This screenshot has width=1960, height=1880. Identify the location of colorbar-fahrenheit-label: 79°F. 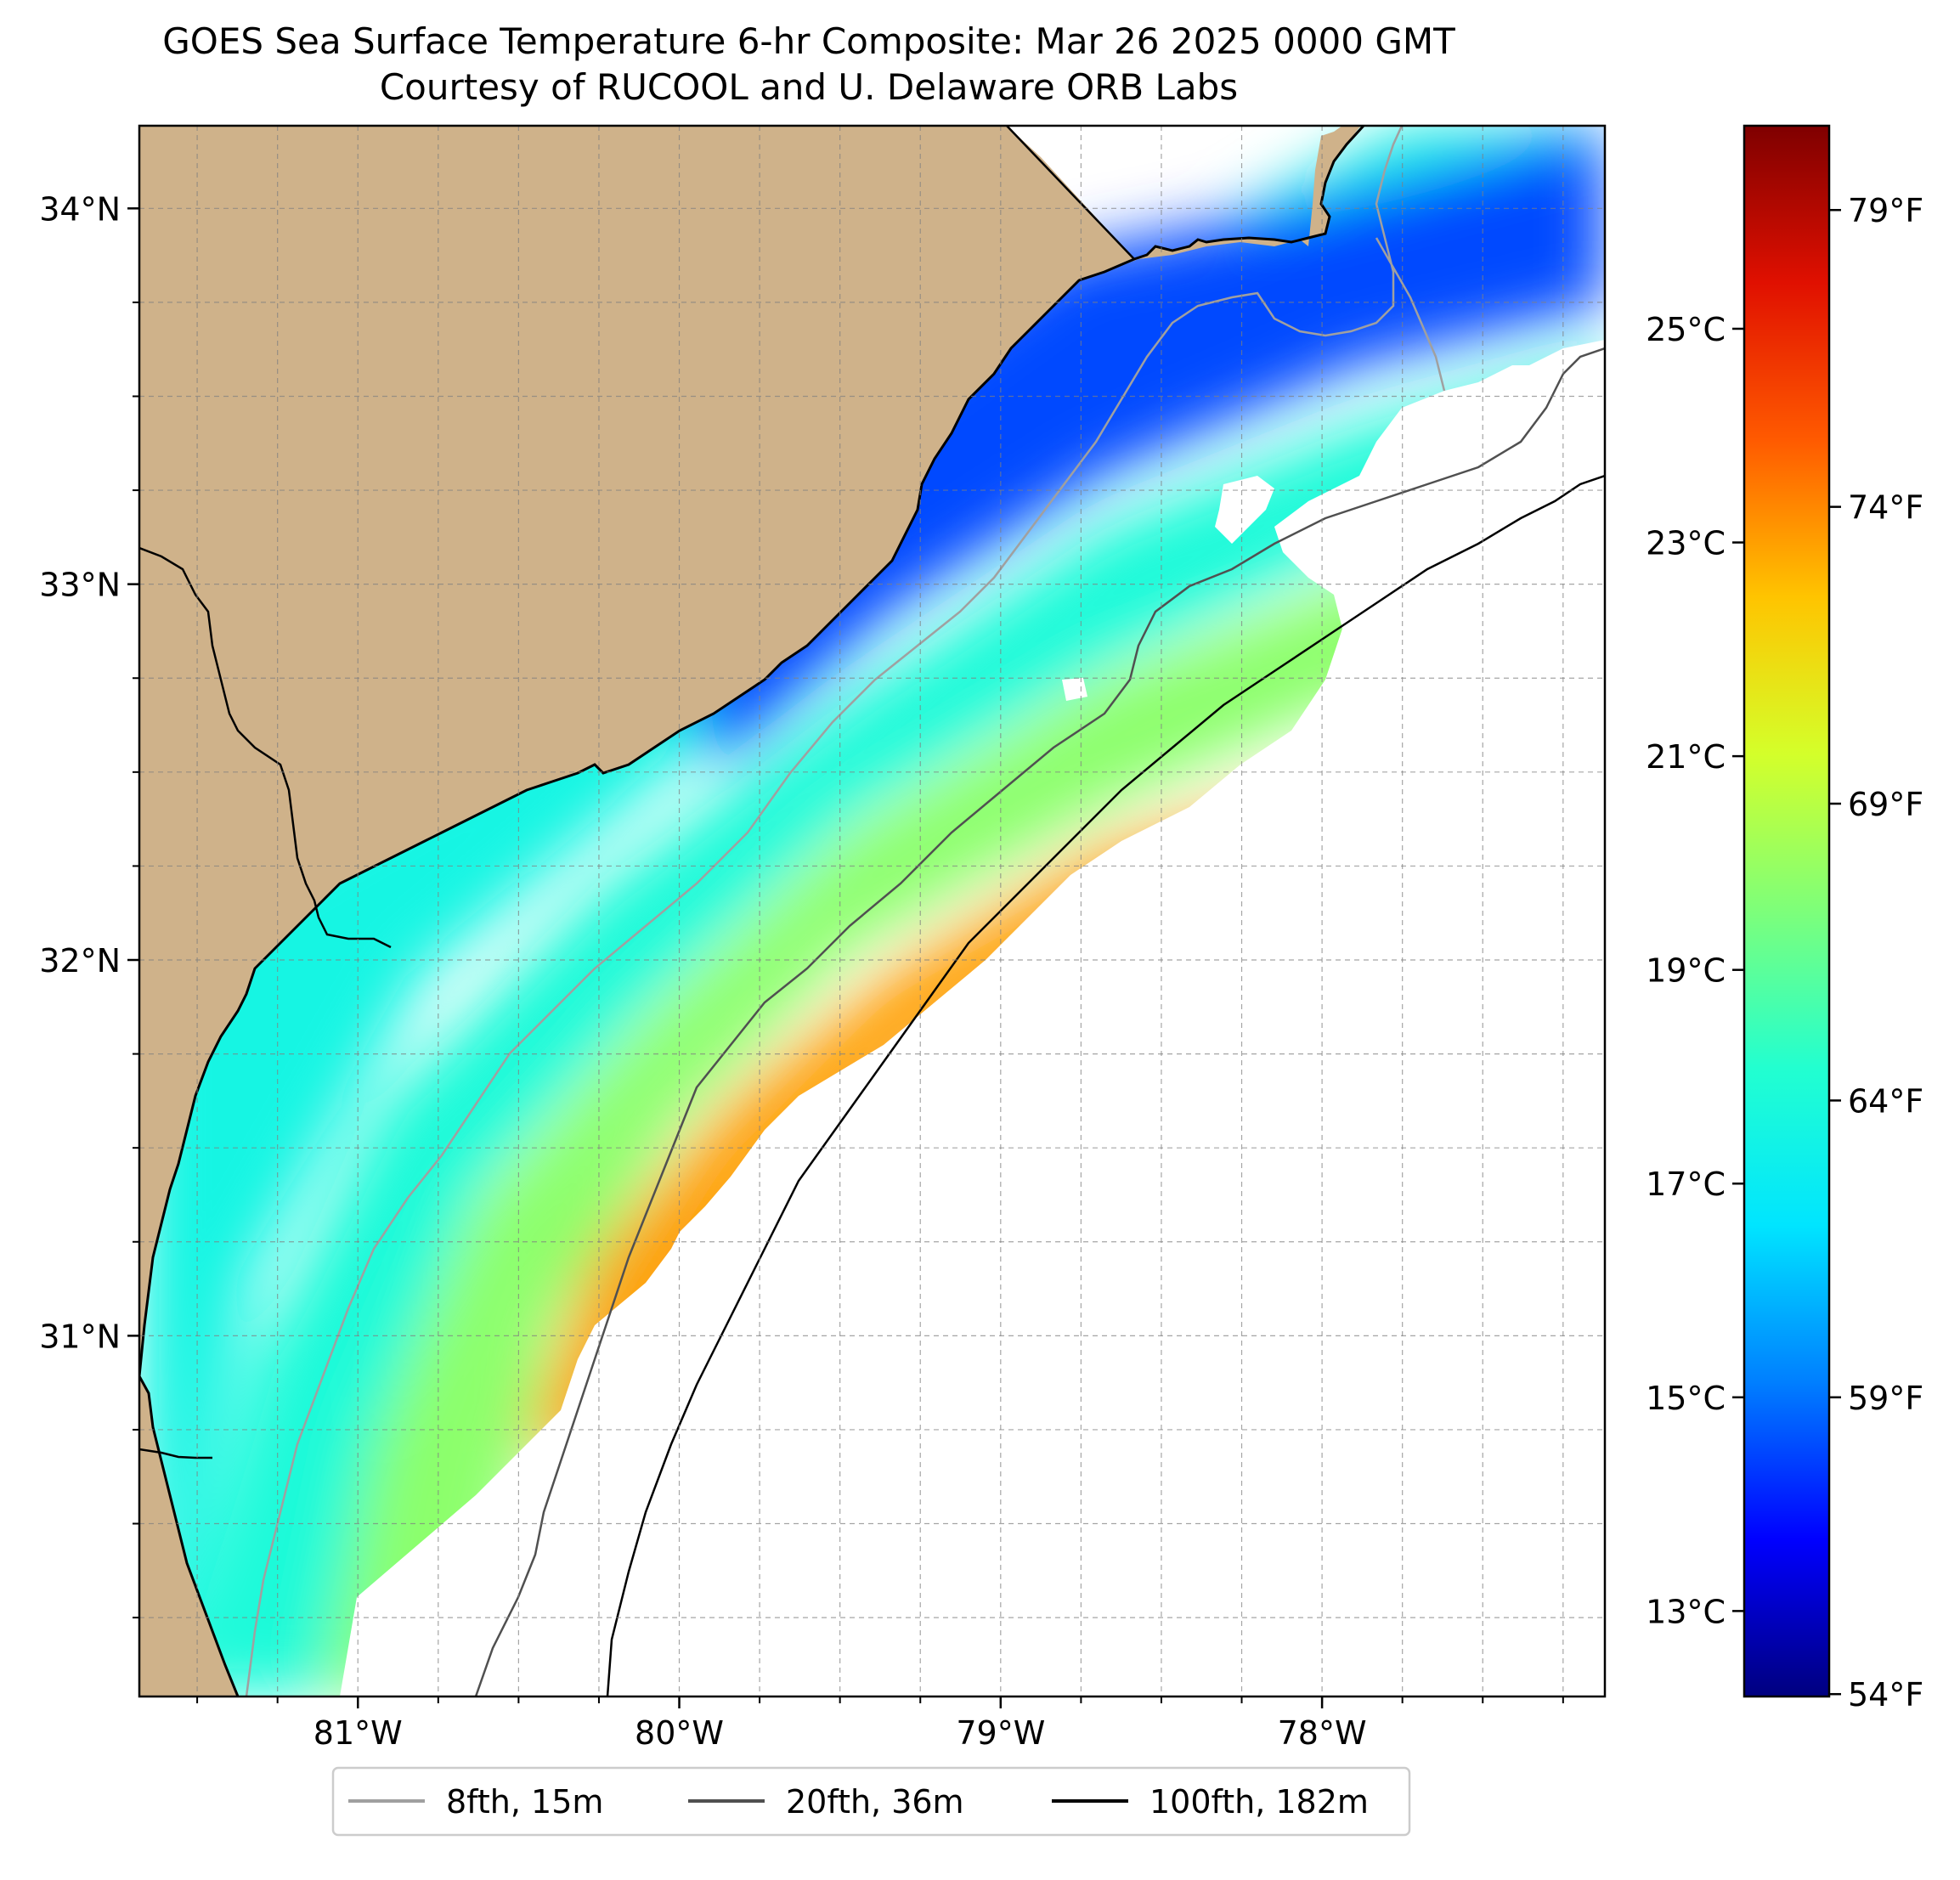
(1886, 211).